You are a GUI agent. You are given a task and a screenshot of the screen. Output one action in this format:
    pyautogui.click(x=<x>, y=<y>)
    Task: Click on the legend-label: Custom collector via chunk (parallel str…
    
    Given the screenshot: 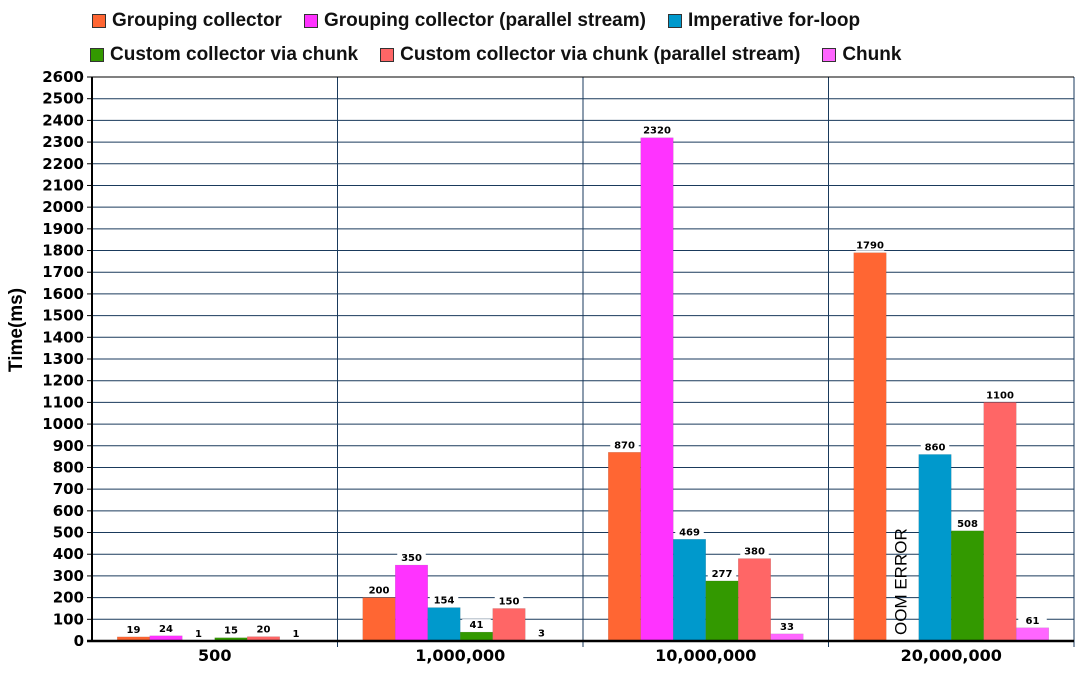 What is the action you would take?
    pyautogui.click(x=600, y=54)
    